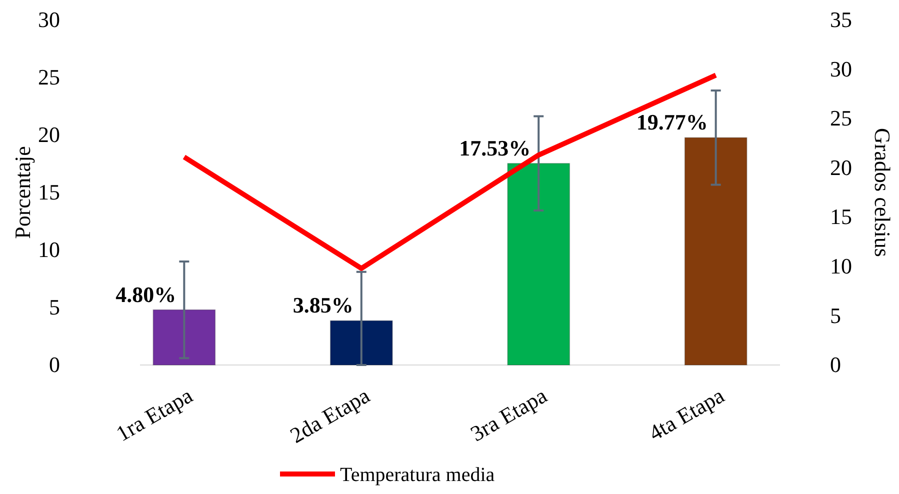 The height and width of the screenshot is (494, 899). Describe the element at coordinates (509, 414) in the screenshot. I see `x-tick-label: 3ra Etapa` at that location.